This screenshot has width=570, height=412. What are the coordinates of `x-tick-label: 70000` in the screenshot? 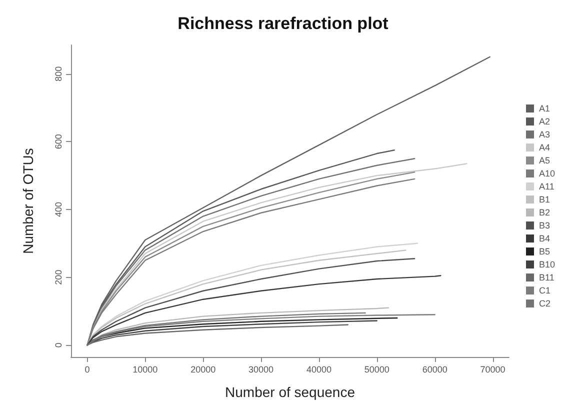 It's located at (493, 369).